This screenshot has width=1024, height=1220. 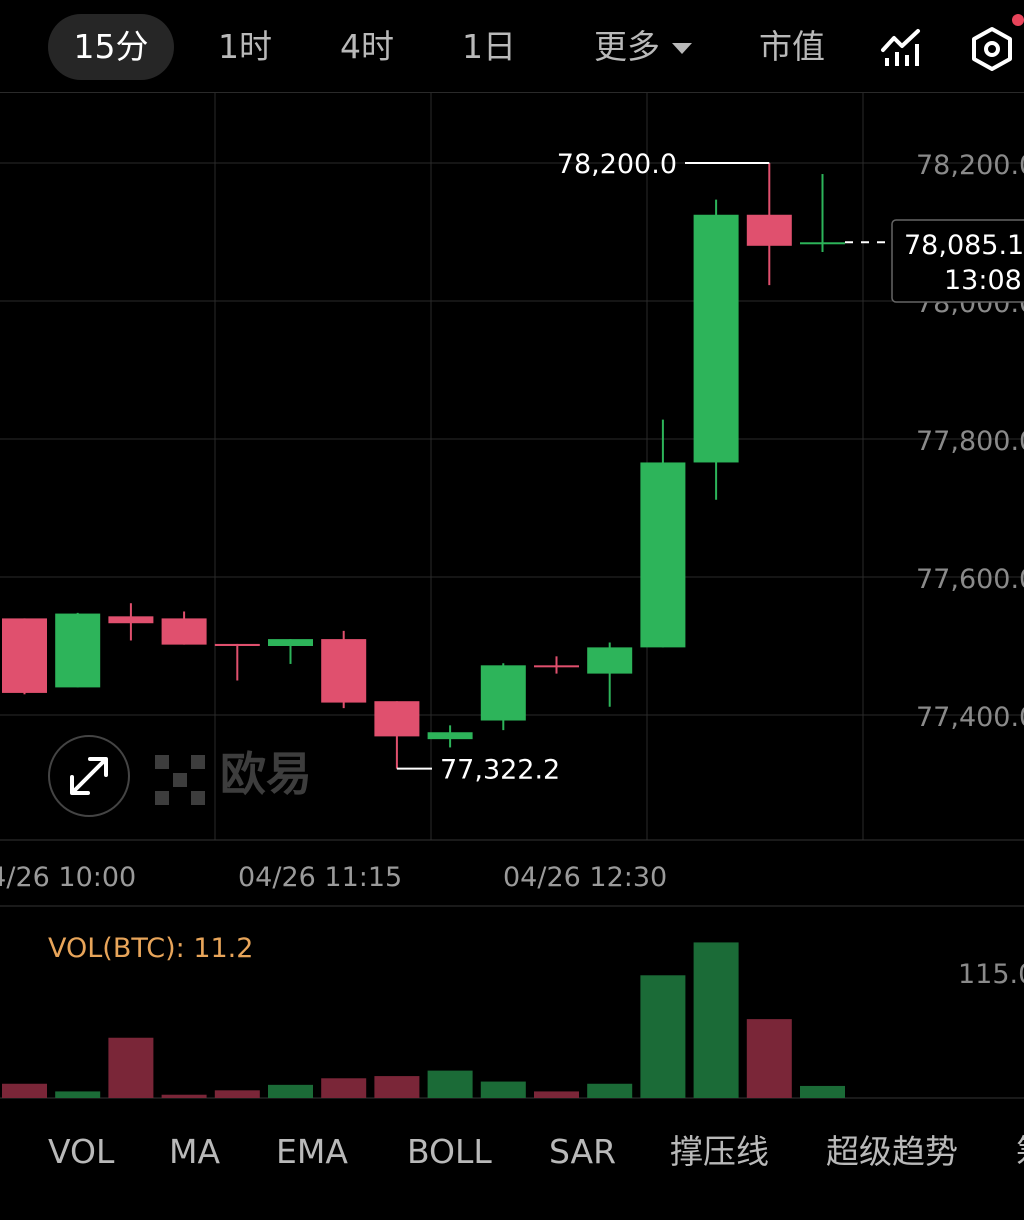 I want to click on hexagon-settings-icon, so click(x=992, y=49).